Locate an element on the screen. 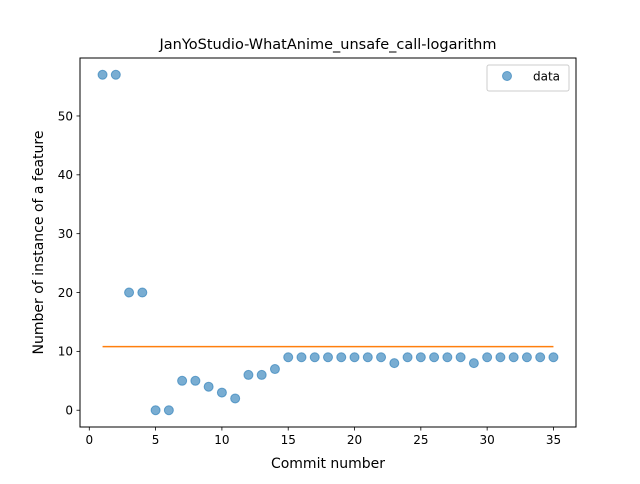 This screenshot has width=640, height=484. x-tick-label: 10 is located at coordinates (221, 440).